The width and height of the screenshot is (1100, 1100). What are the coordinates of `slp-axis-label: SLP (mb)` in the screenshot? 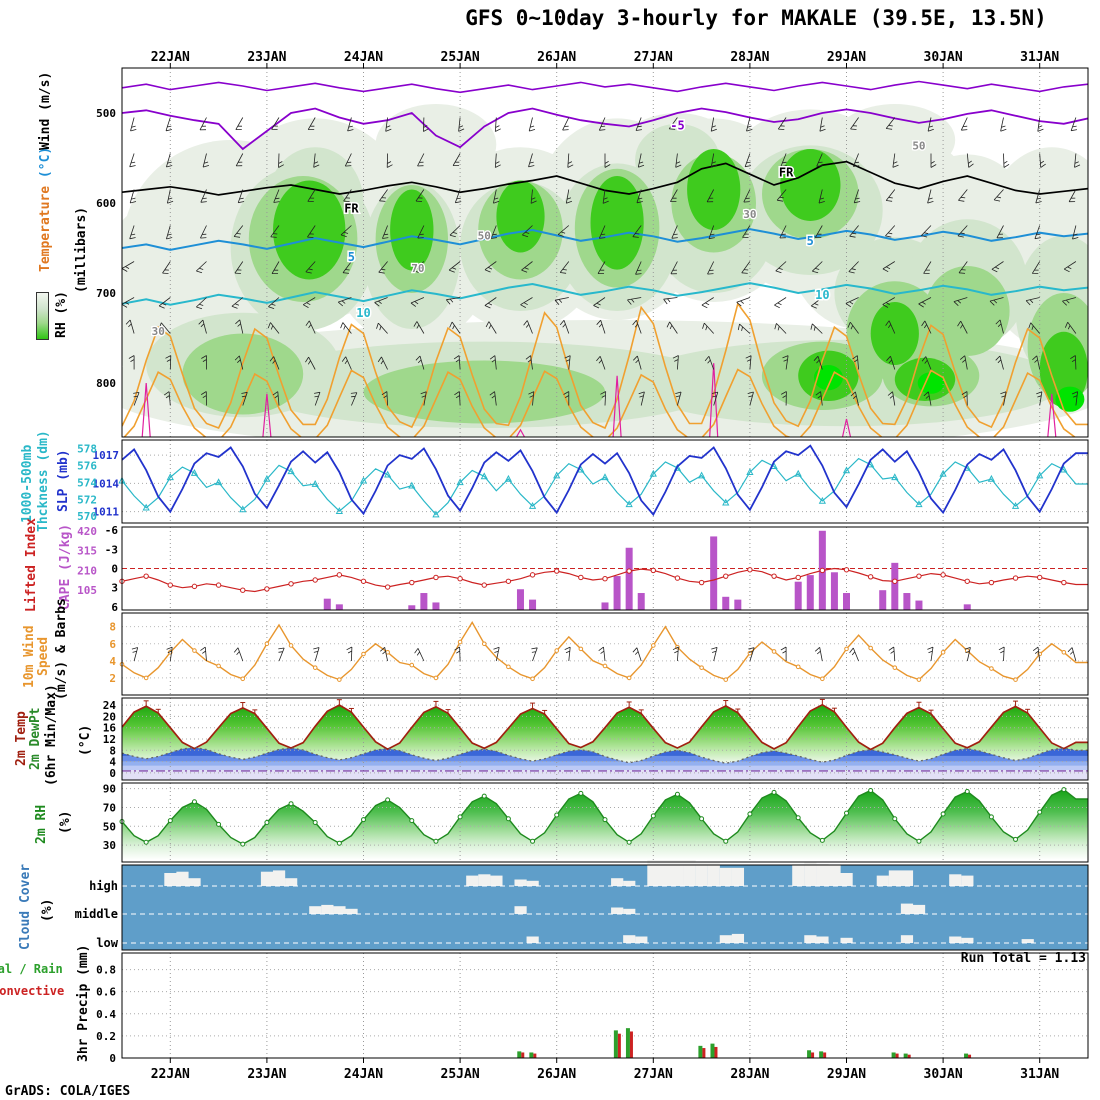 It's located at (63, 480).